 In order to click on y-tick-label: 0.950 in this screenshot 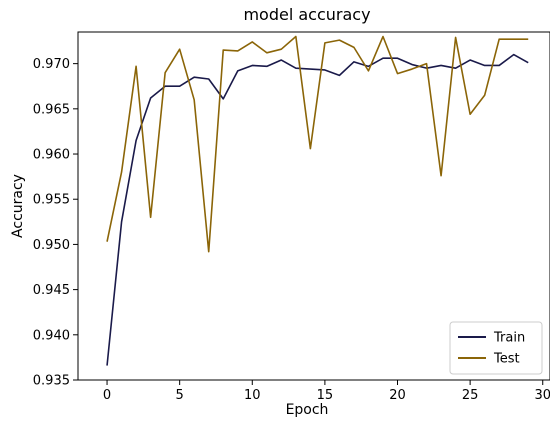, I will do `click(51, 245)`.